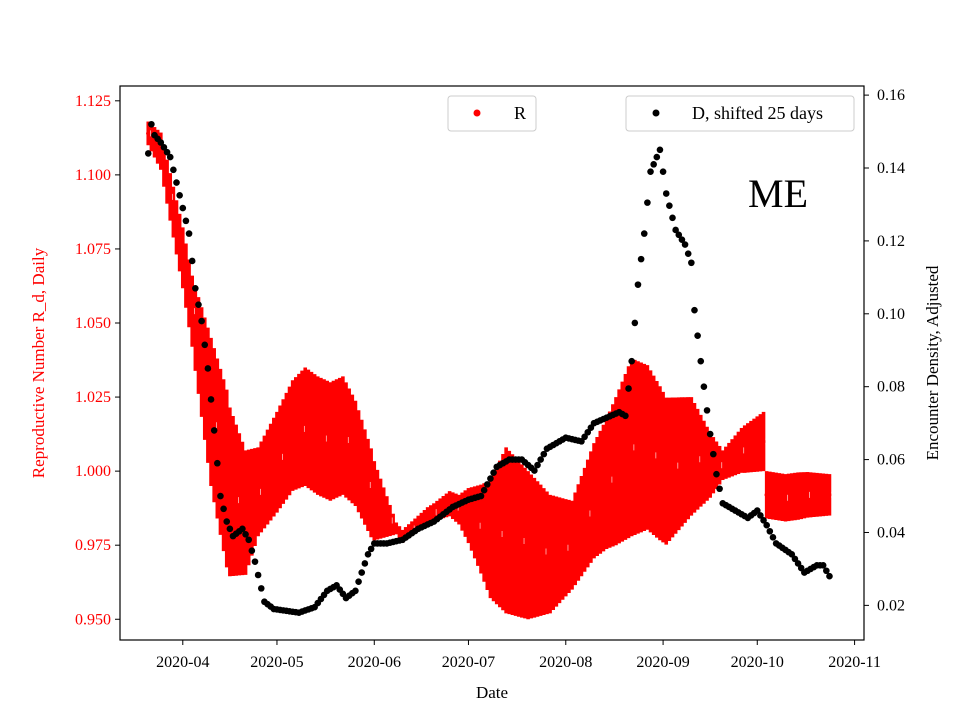 This screenshot has height=720, width=960. I want to click on y-axis-right: 0.02 0.04 0.06 0.08 0.10 0.12 0.14 0.16, so click(884, 350).